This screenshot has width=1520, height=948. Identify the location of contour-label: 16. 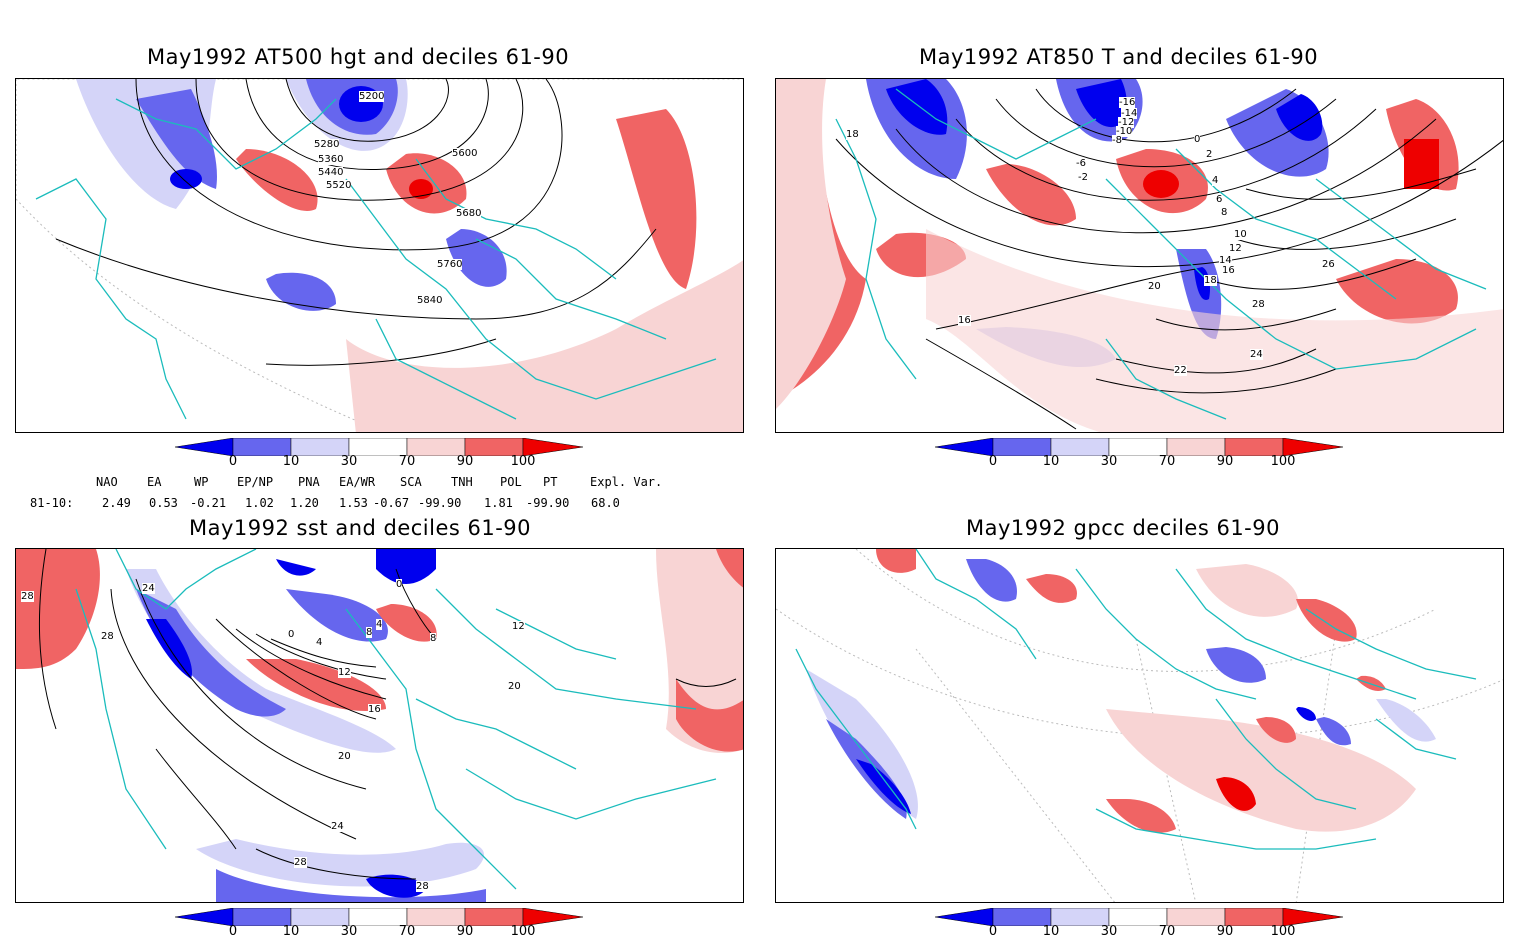
(964, 320).